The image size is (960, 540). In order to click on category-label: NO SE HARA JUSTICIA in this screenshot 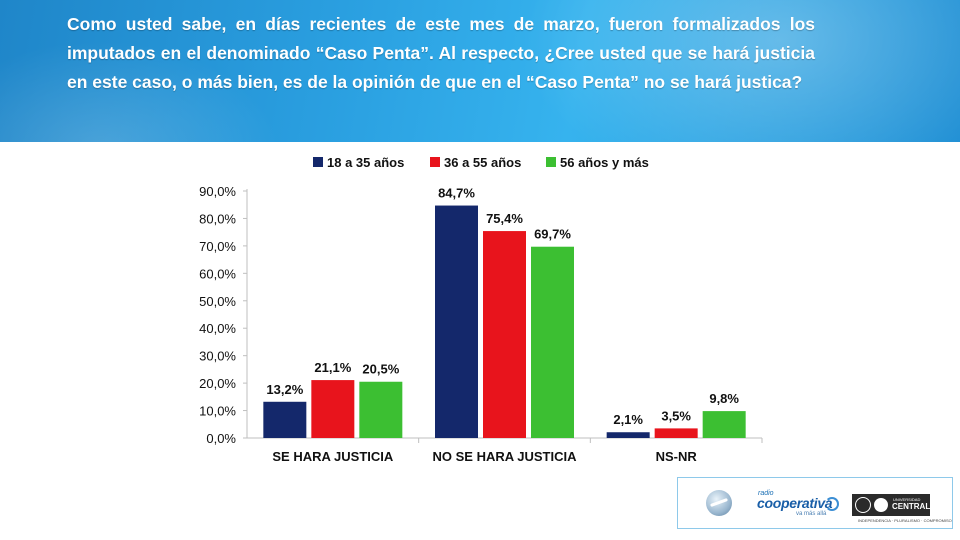, I will do `click(505, 456)`.